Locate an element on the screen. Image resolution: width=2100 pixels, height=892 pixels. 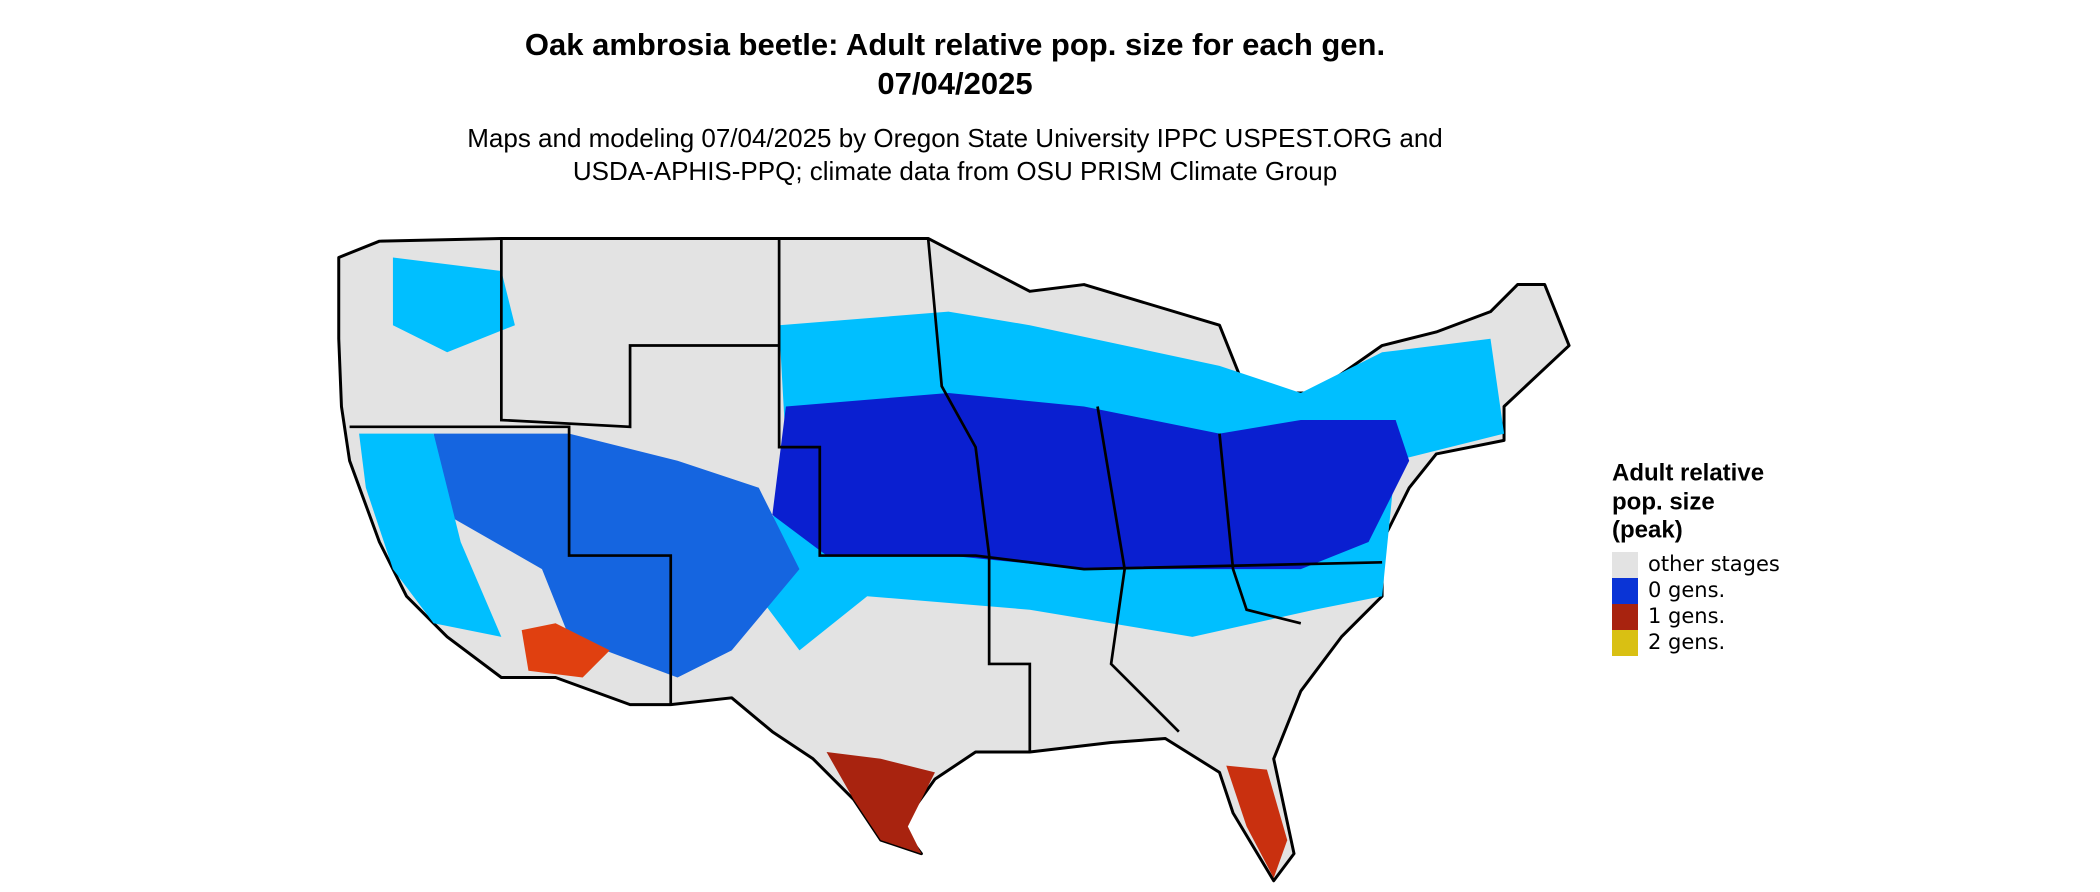
legend-label: other stages is located at coordinates (1714, 564).